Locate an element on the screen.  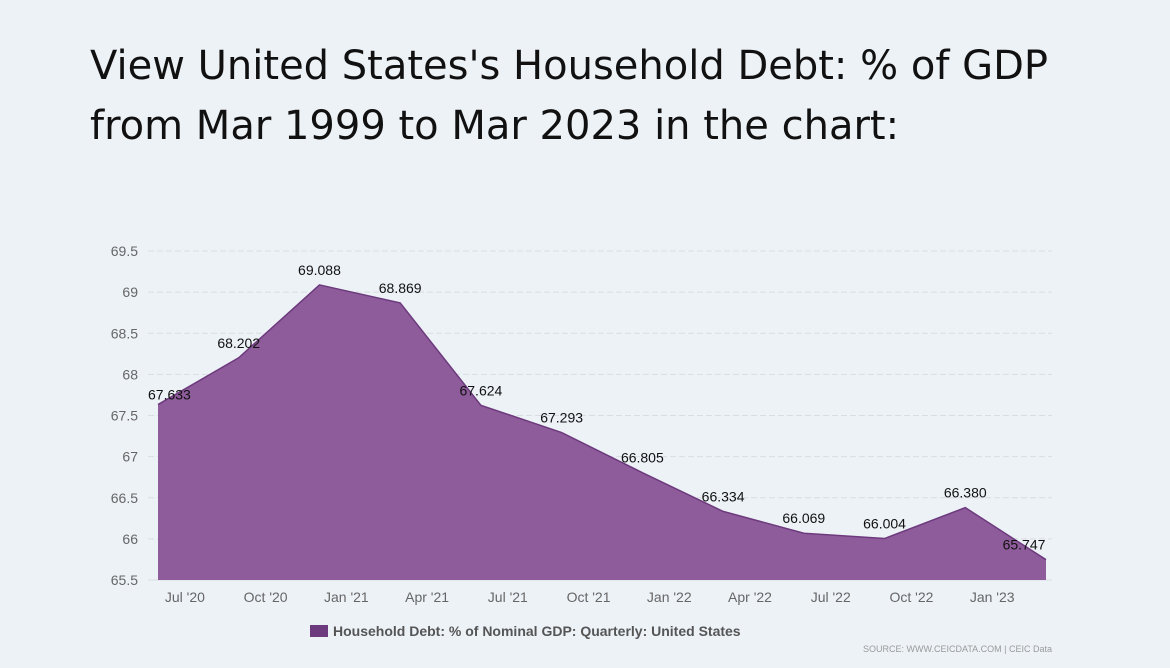
data-label: 66.380 is located at coordinates (965, 493).